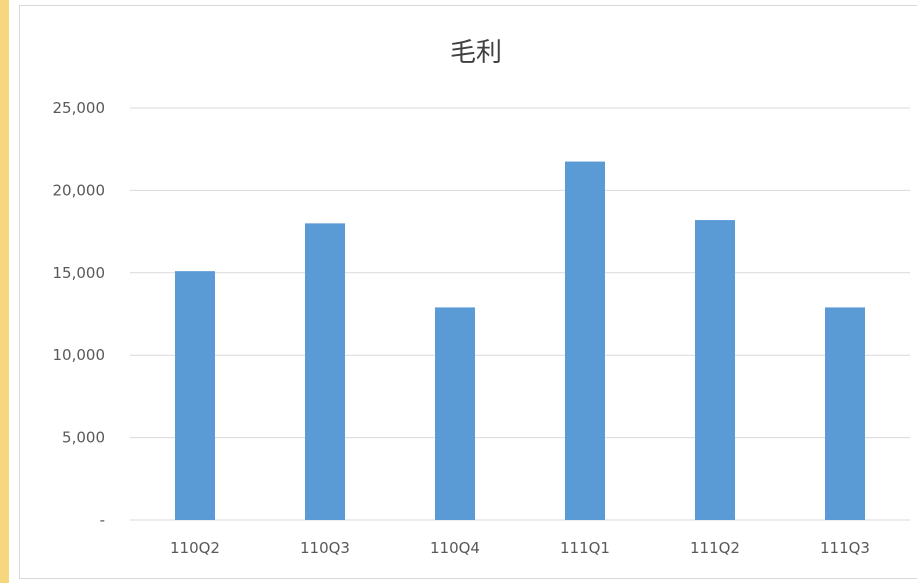  Describe the element at coordinates (845, 548) in the screenshot. I see `x-tick-label: 111Q3` at that location.